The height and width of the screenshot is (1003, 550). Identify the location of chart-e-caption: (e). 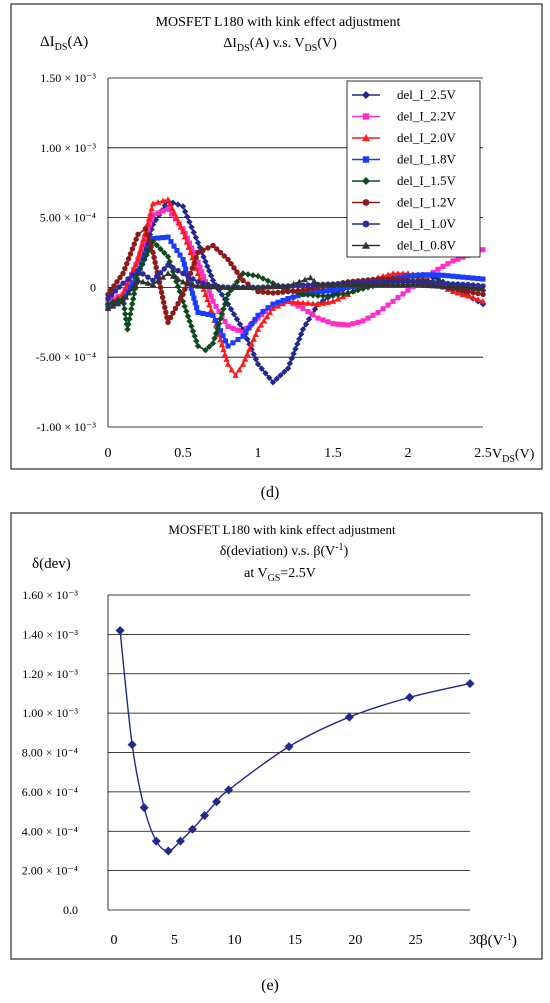
(270, 985).